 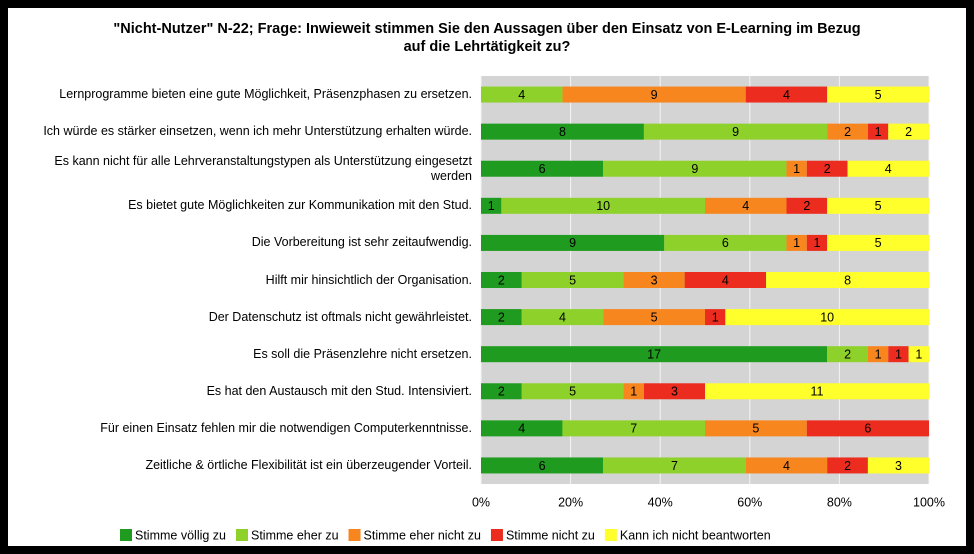 What do you see at coordinates (817, 392) in the screenshot?
I see `data-label: 11` at bounding box center [817, 392].